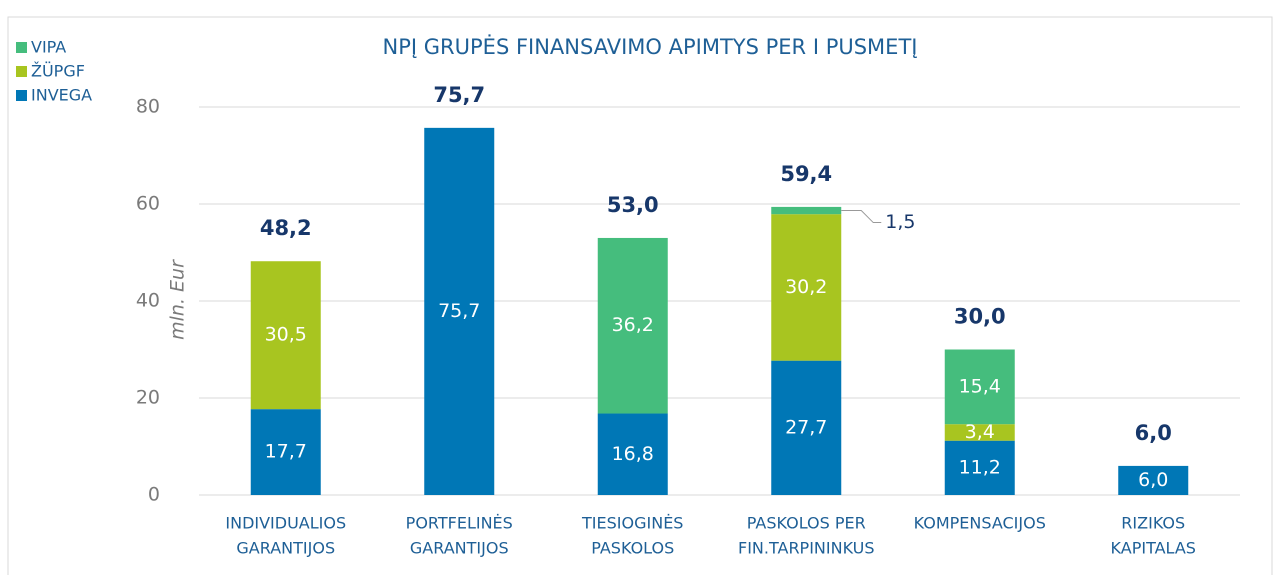 The image size is (1280, 575). What do you see at coordinates (980, 523) in the screenshot?
I see `x-tick-label: KOMPENSACIJOS` at bounding box center [980, 523].